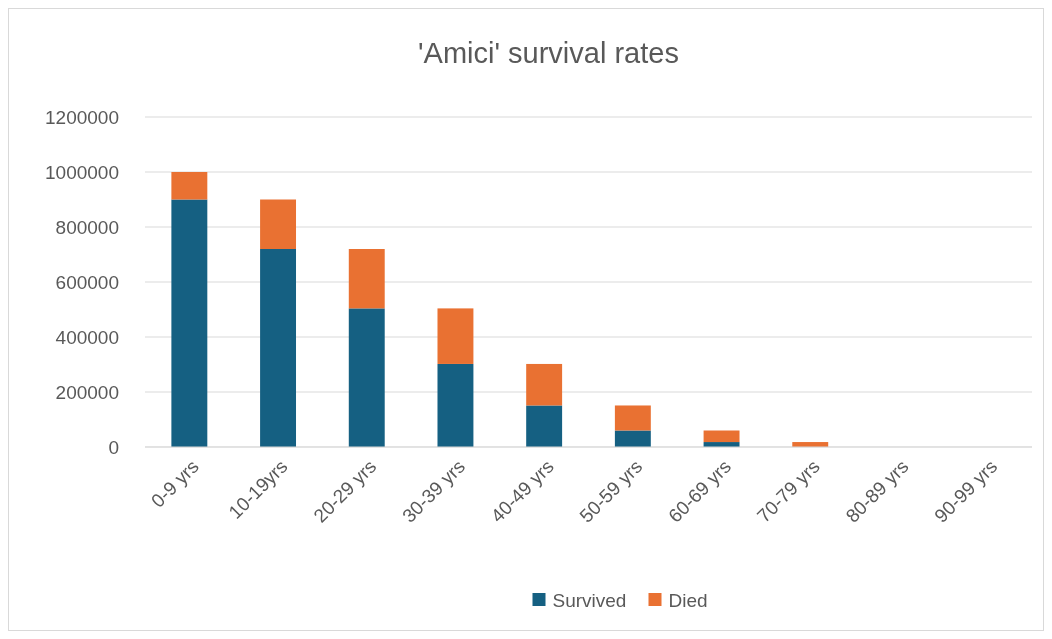  I want to click on y-tick-label: 600000, so click(87, 282).